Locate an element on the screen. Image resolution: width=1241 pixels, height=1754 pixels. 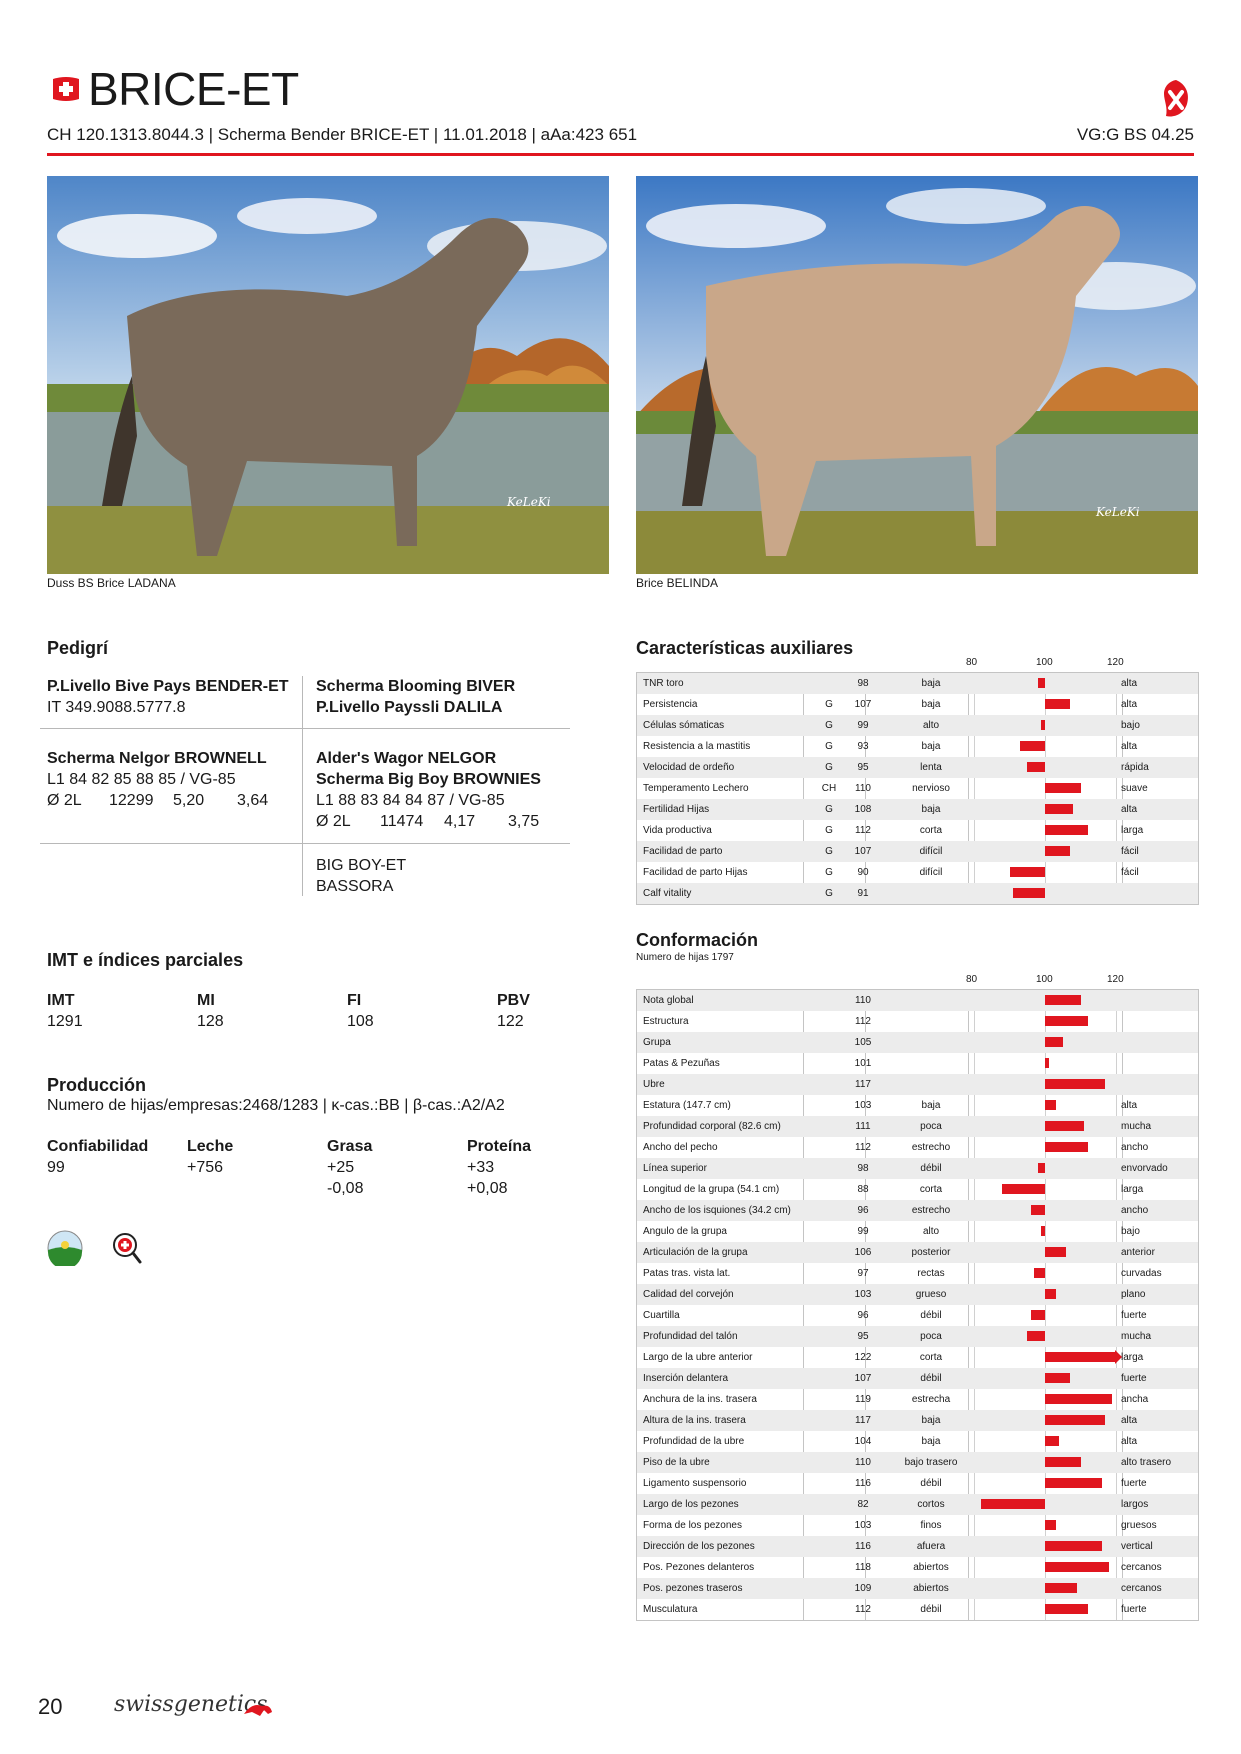
sire-sire: Scherma Blooming BIVER is located at coordinates (416, 686).